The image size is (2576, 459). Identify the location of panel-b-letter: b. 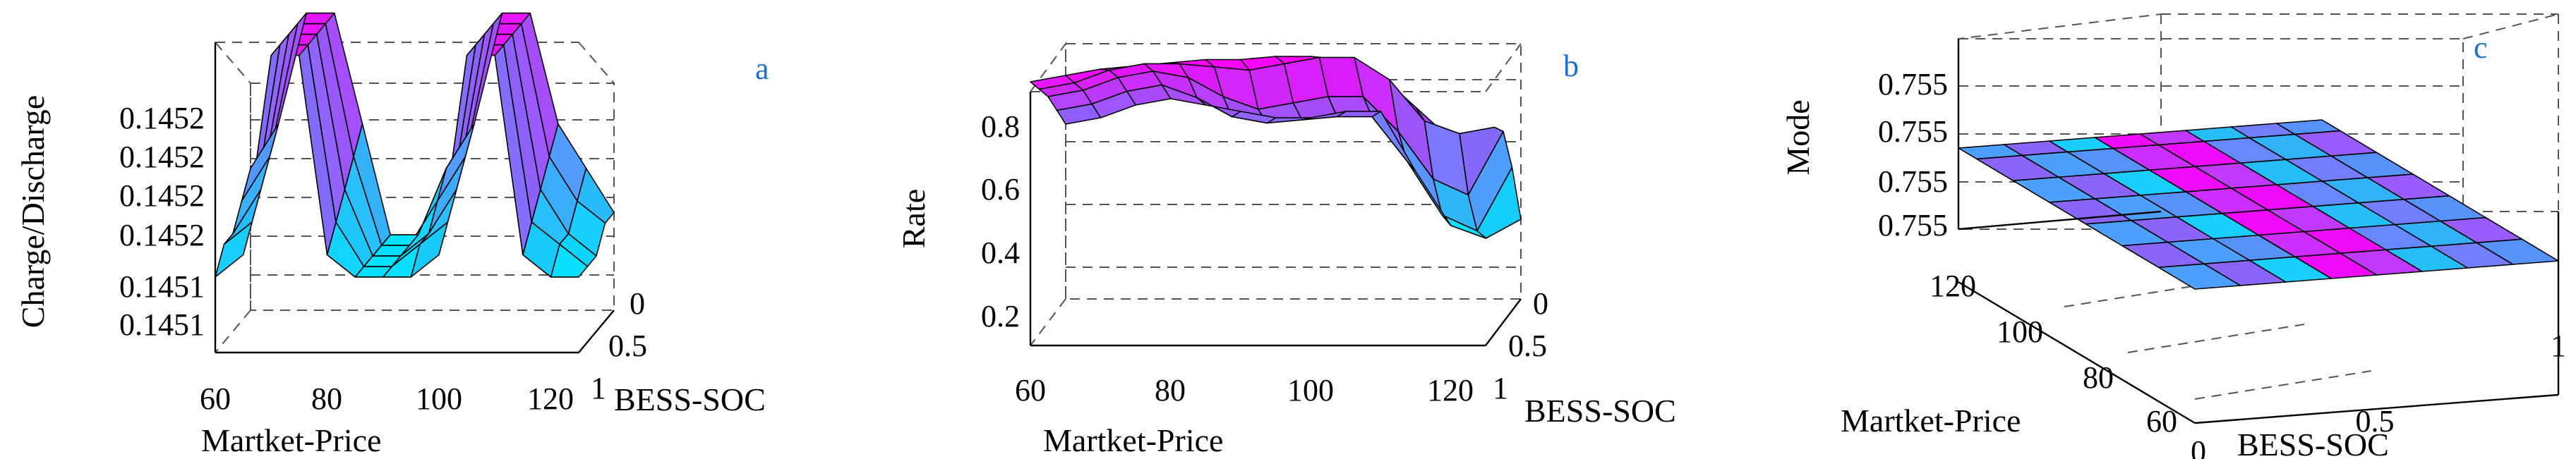
(1571, 66).